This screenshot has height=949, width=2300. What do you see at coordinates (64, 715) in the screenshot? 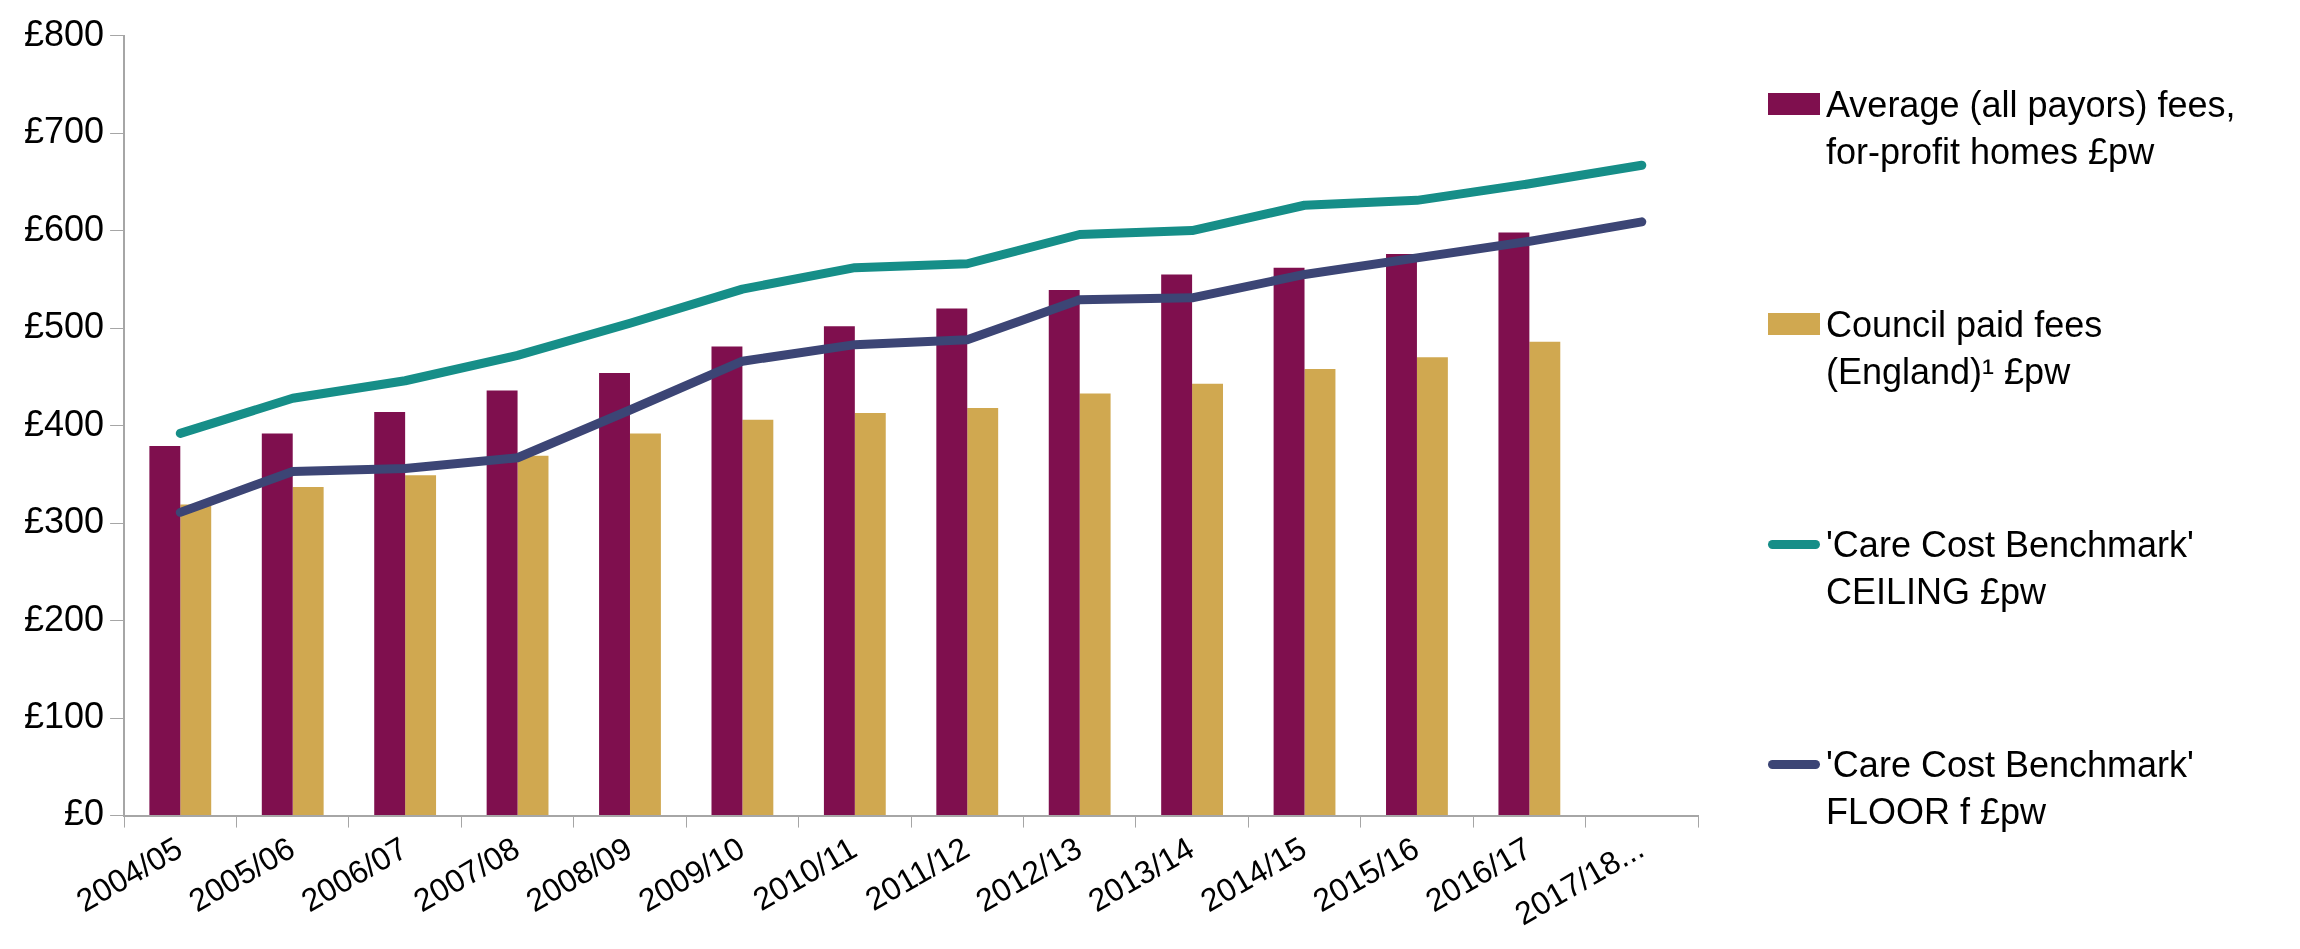
I see `y-tick-label: £100` at bounding box center [64, 715].